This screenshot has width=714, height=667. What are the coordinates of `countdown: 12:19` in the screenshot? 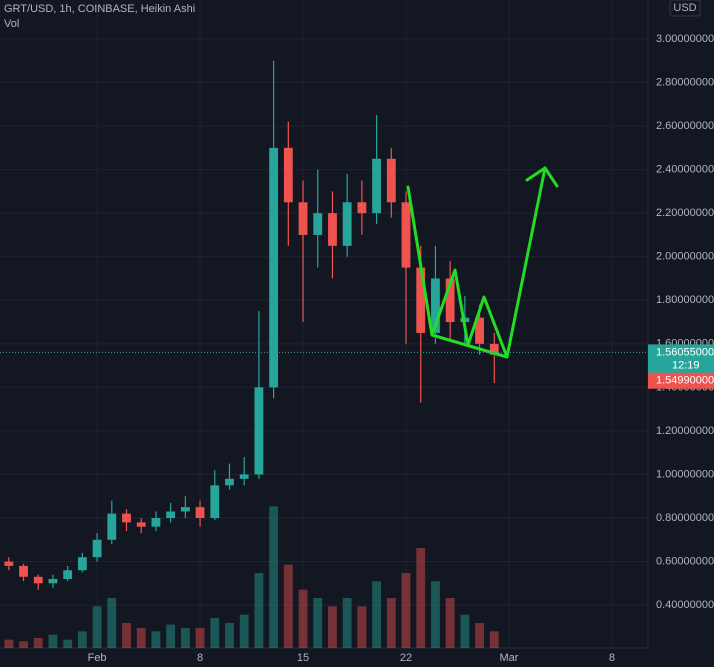 It's located at (686, 365).